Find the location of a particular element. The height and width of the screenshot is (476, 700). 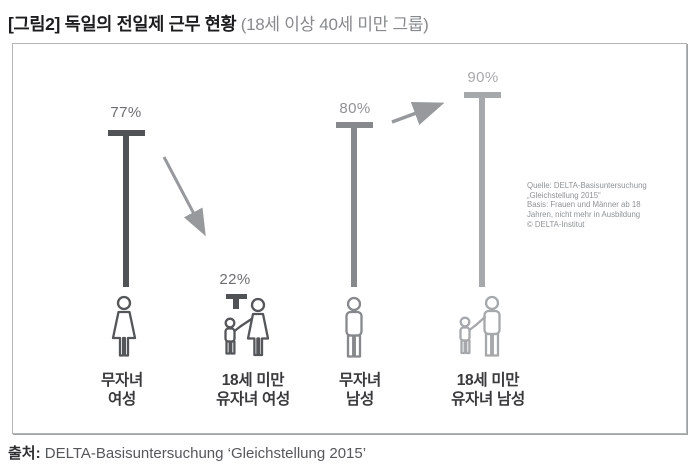

source-note-line: Basis: Frauen und Männer ab 18 is located at coordinates (584, 205).